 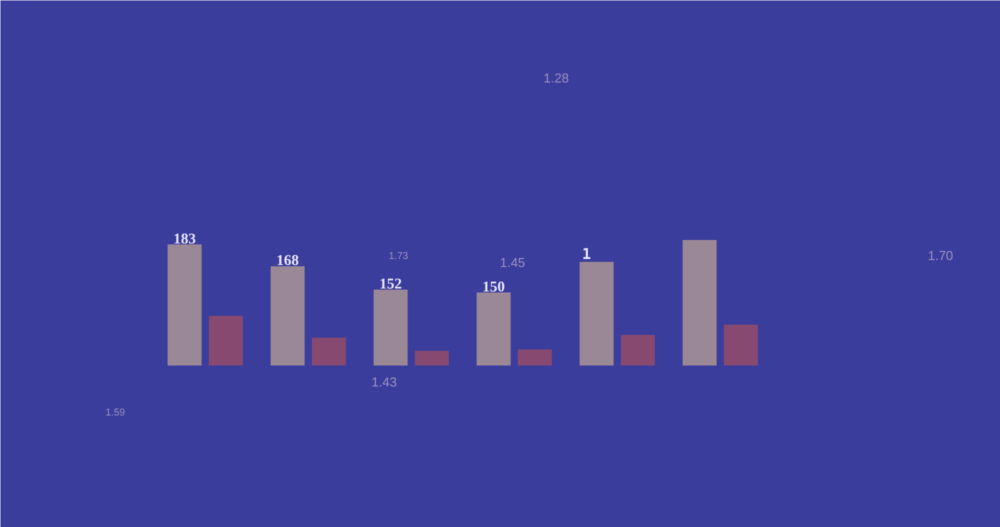 What do you see at coordinates (184, 239) in the screenshot?
I see `data-label: 183` at bounding box center [184, 239].